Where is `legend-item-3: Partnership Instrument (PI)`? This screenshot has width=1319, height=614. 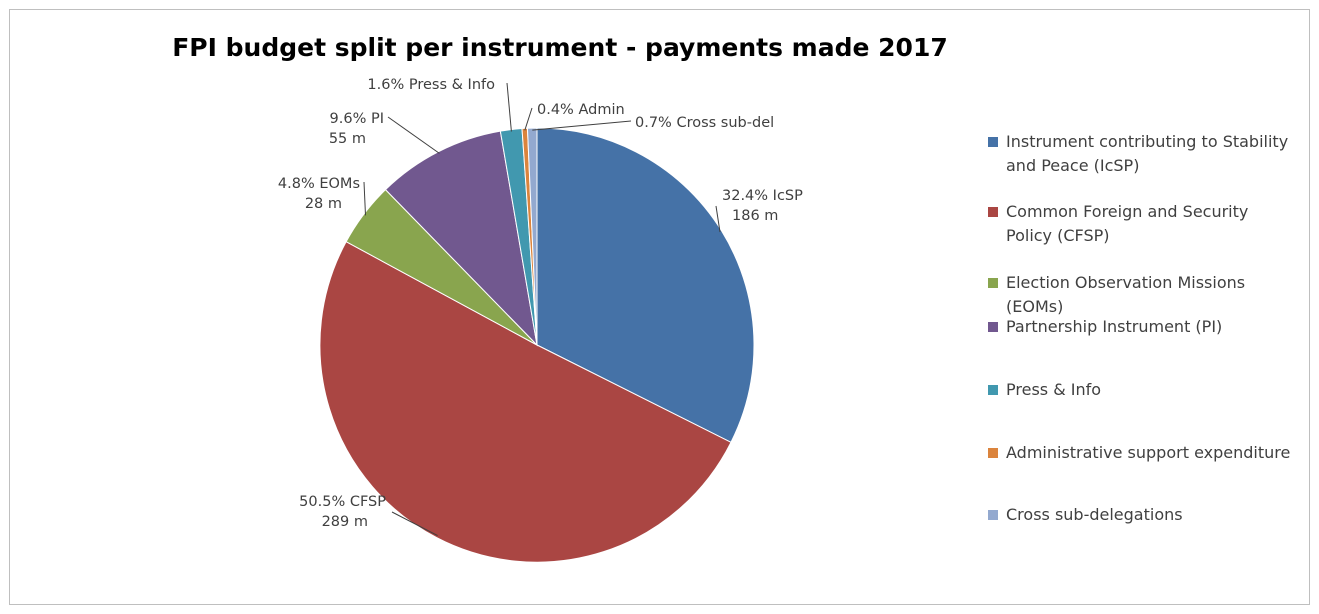 legend-item-3: Partnership Instrument (PI) is located at coordinates (1105, 326).